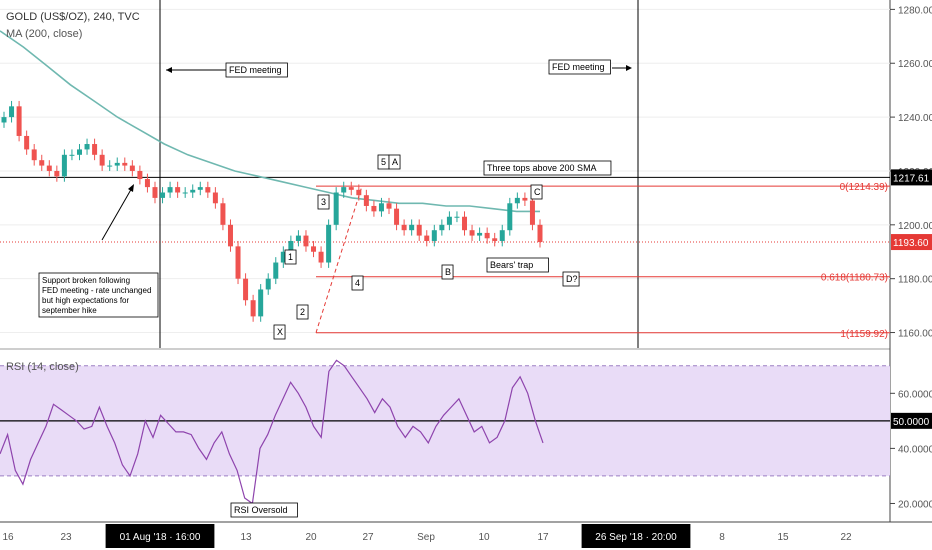 The height and width of the screenshot is (550, 932). I want to click on price-tick-label: 1240.00, so click(915, 118).